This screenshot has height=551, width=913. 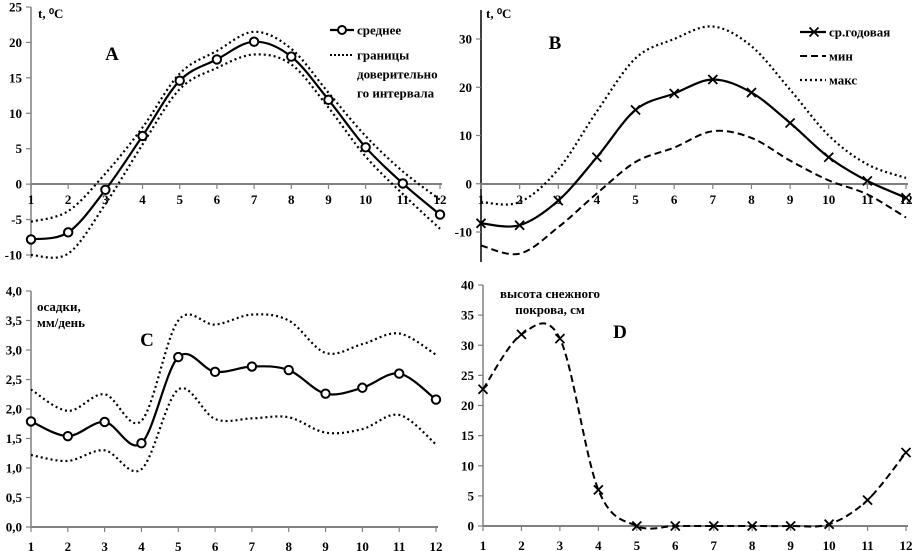 What do you see at coordinates (751, 199) in the screenshot?
I see `x-tick-label: 8` at bounding box center [751, 199].